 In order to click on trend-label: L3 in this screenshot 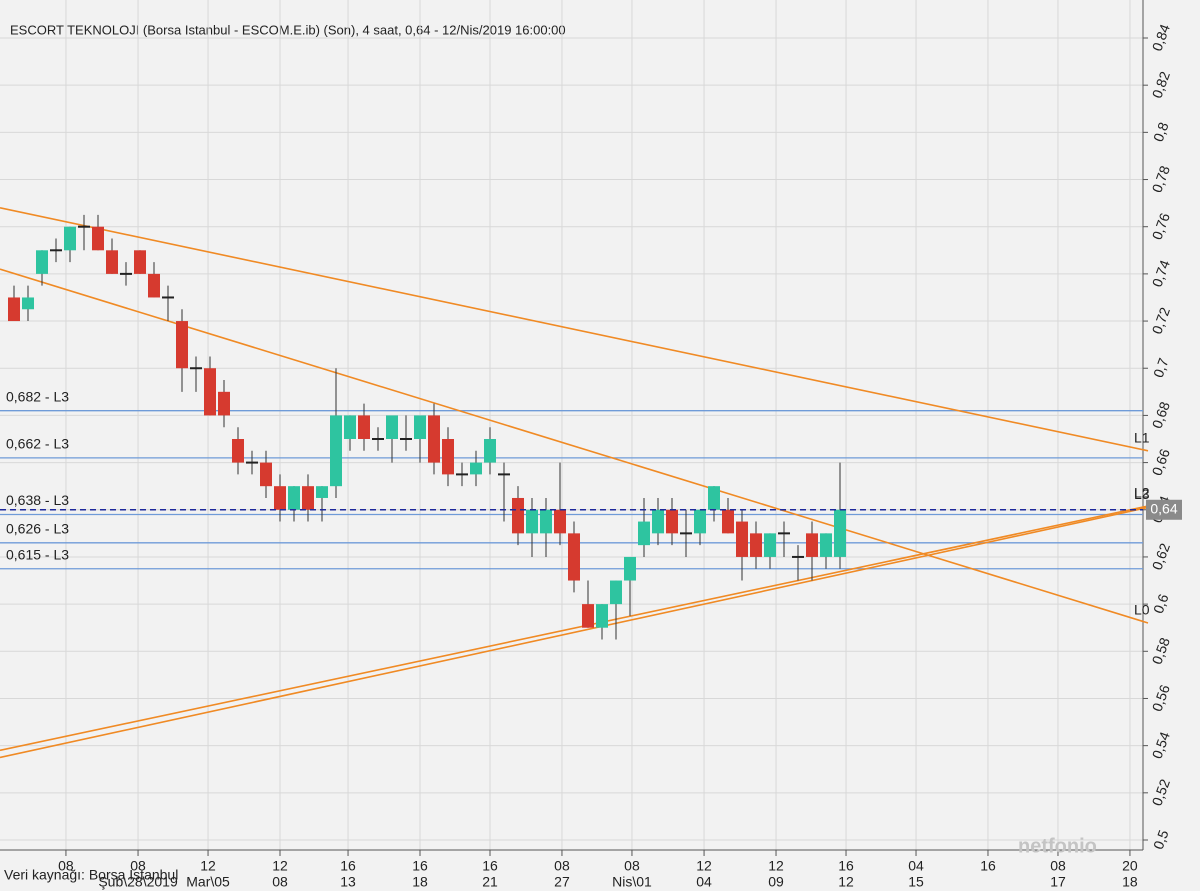, I will do `click(1142, 494)`.